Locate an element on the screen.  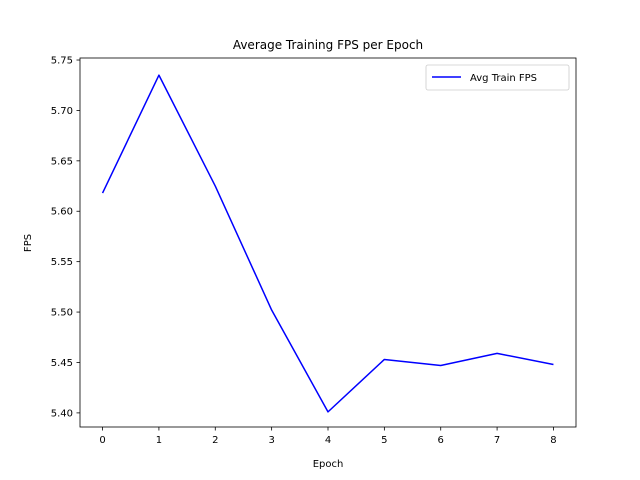
y-tick-label: 5.65 is located at coordinates (62, 161).